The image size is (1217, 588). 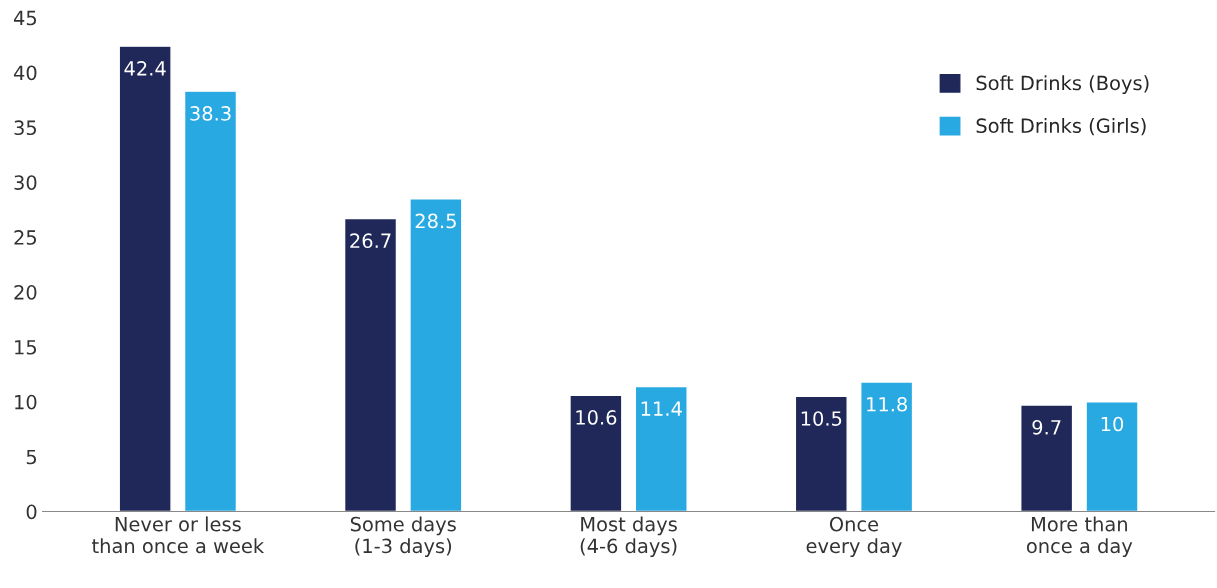 I want to click on y-tick-label: 30, so click(x=25, y=182).